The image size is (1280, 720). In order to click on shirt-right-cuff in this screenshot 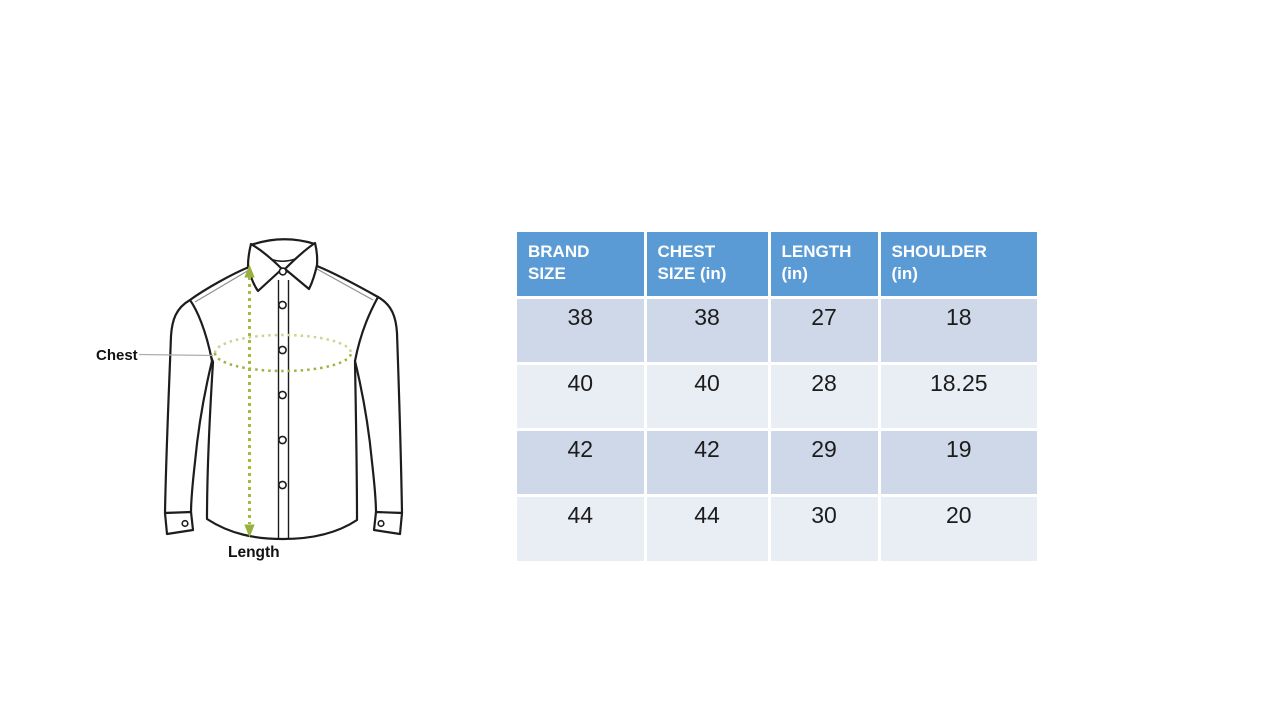, I will do `click(388, 523)`.